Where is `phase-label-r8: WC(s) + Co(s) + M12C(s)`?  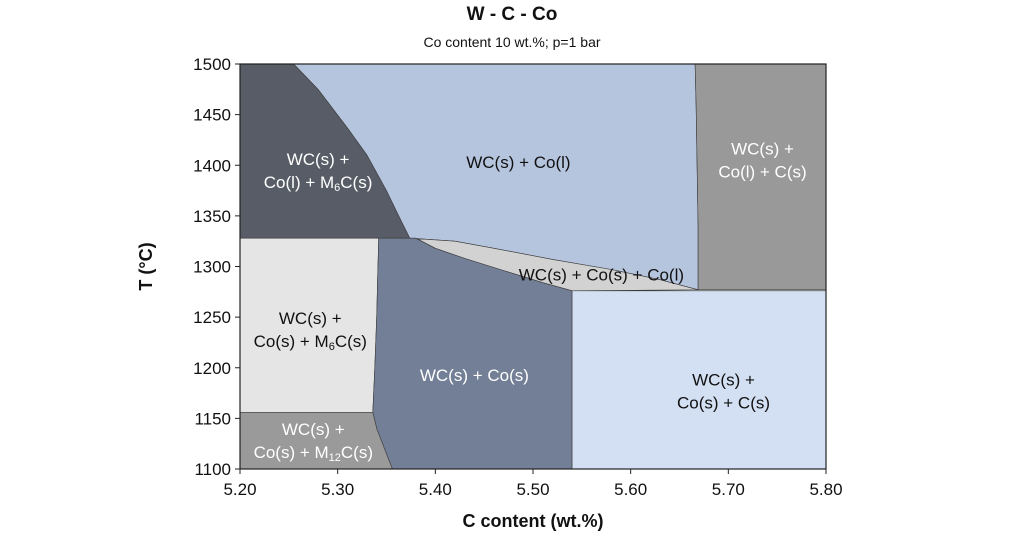 phase-label-r8: WC(s) + Co(s) + M12C(s) is located at coordinates (313, 442).